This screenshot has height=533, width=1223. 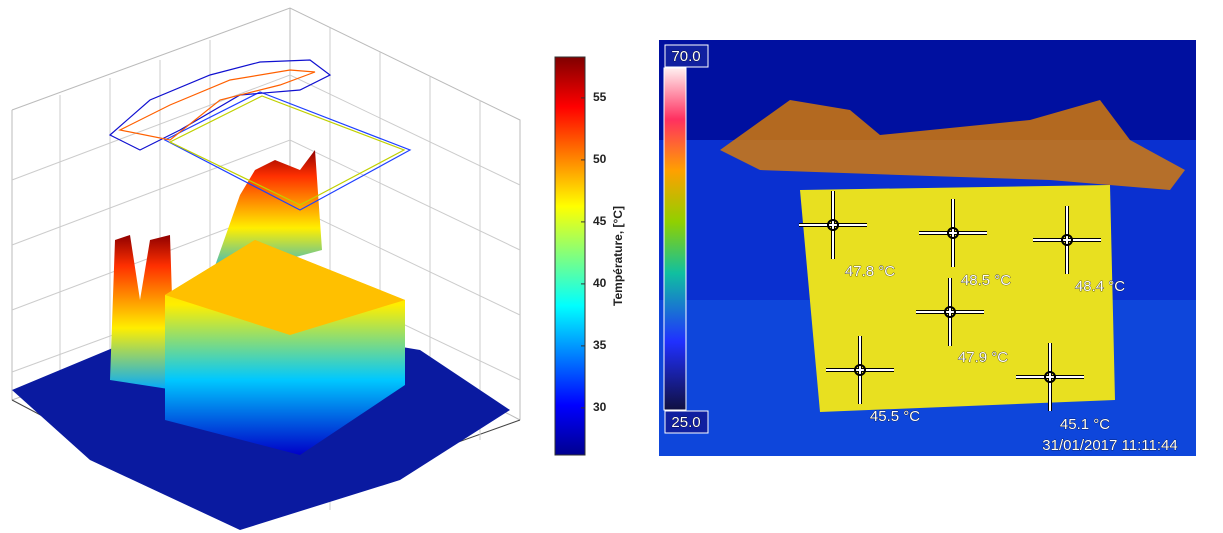 I want to click on tick-label: 30, so click(x=600, y=407).